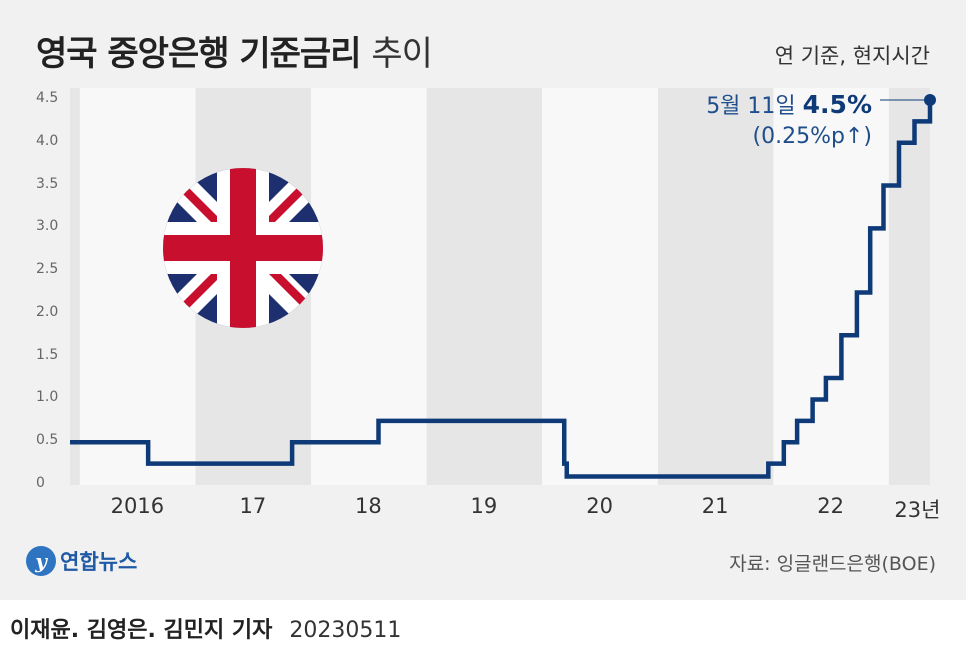 The width and height of the screenshot is (966, 656). I want to click on basis-note: 연 기준, 현지시간, so click(852, 56).